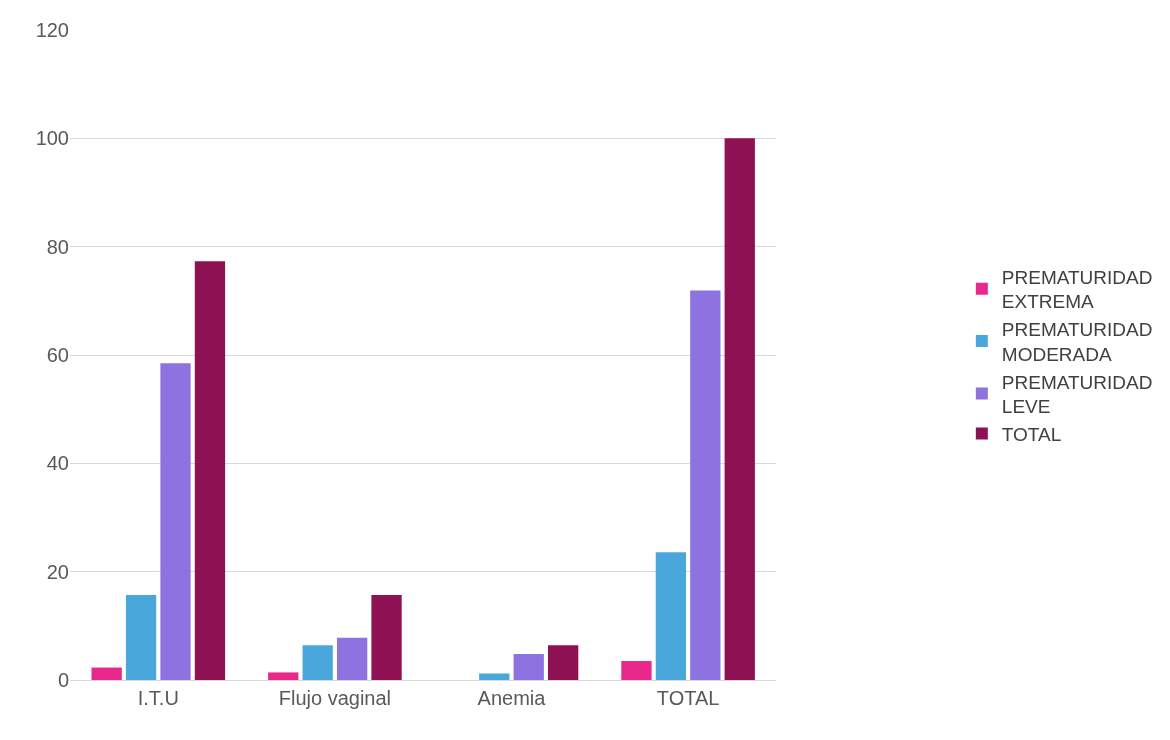 This screenshot has height=740, width=1170. Describe the element at coordinates (52, 138) in the screenshot. I see `y-tick-label: 100` at that location.